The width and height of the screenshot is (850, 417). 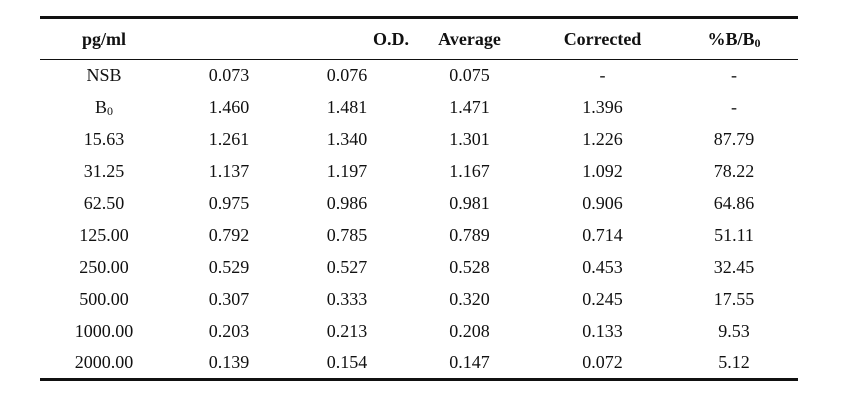 I want to click on cell-od-2: 0.986, so click(x=347, y=203).